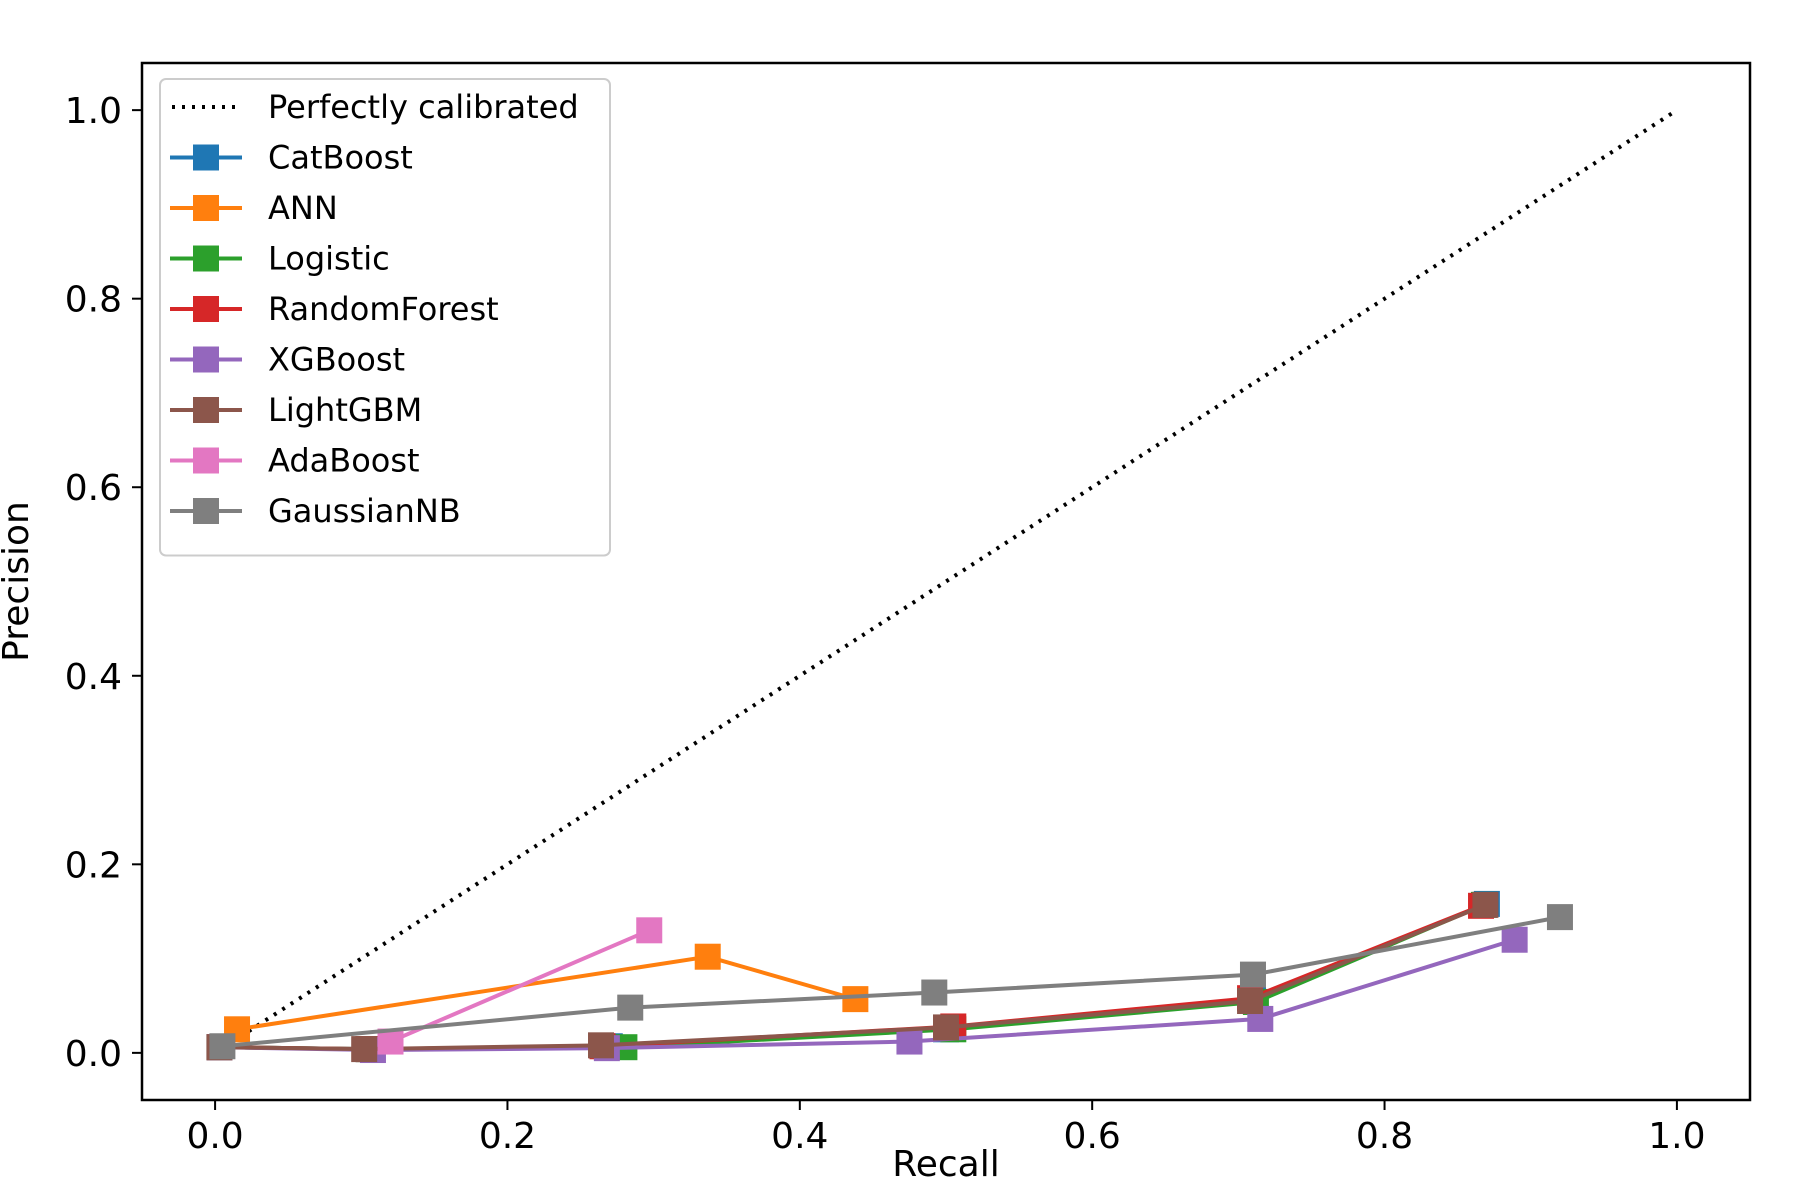  I want to click on series-line-adaboost, so click(520, 986).